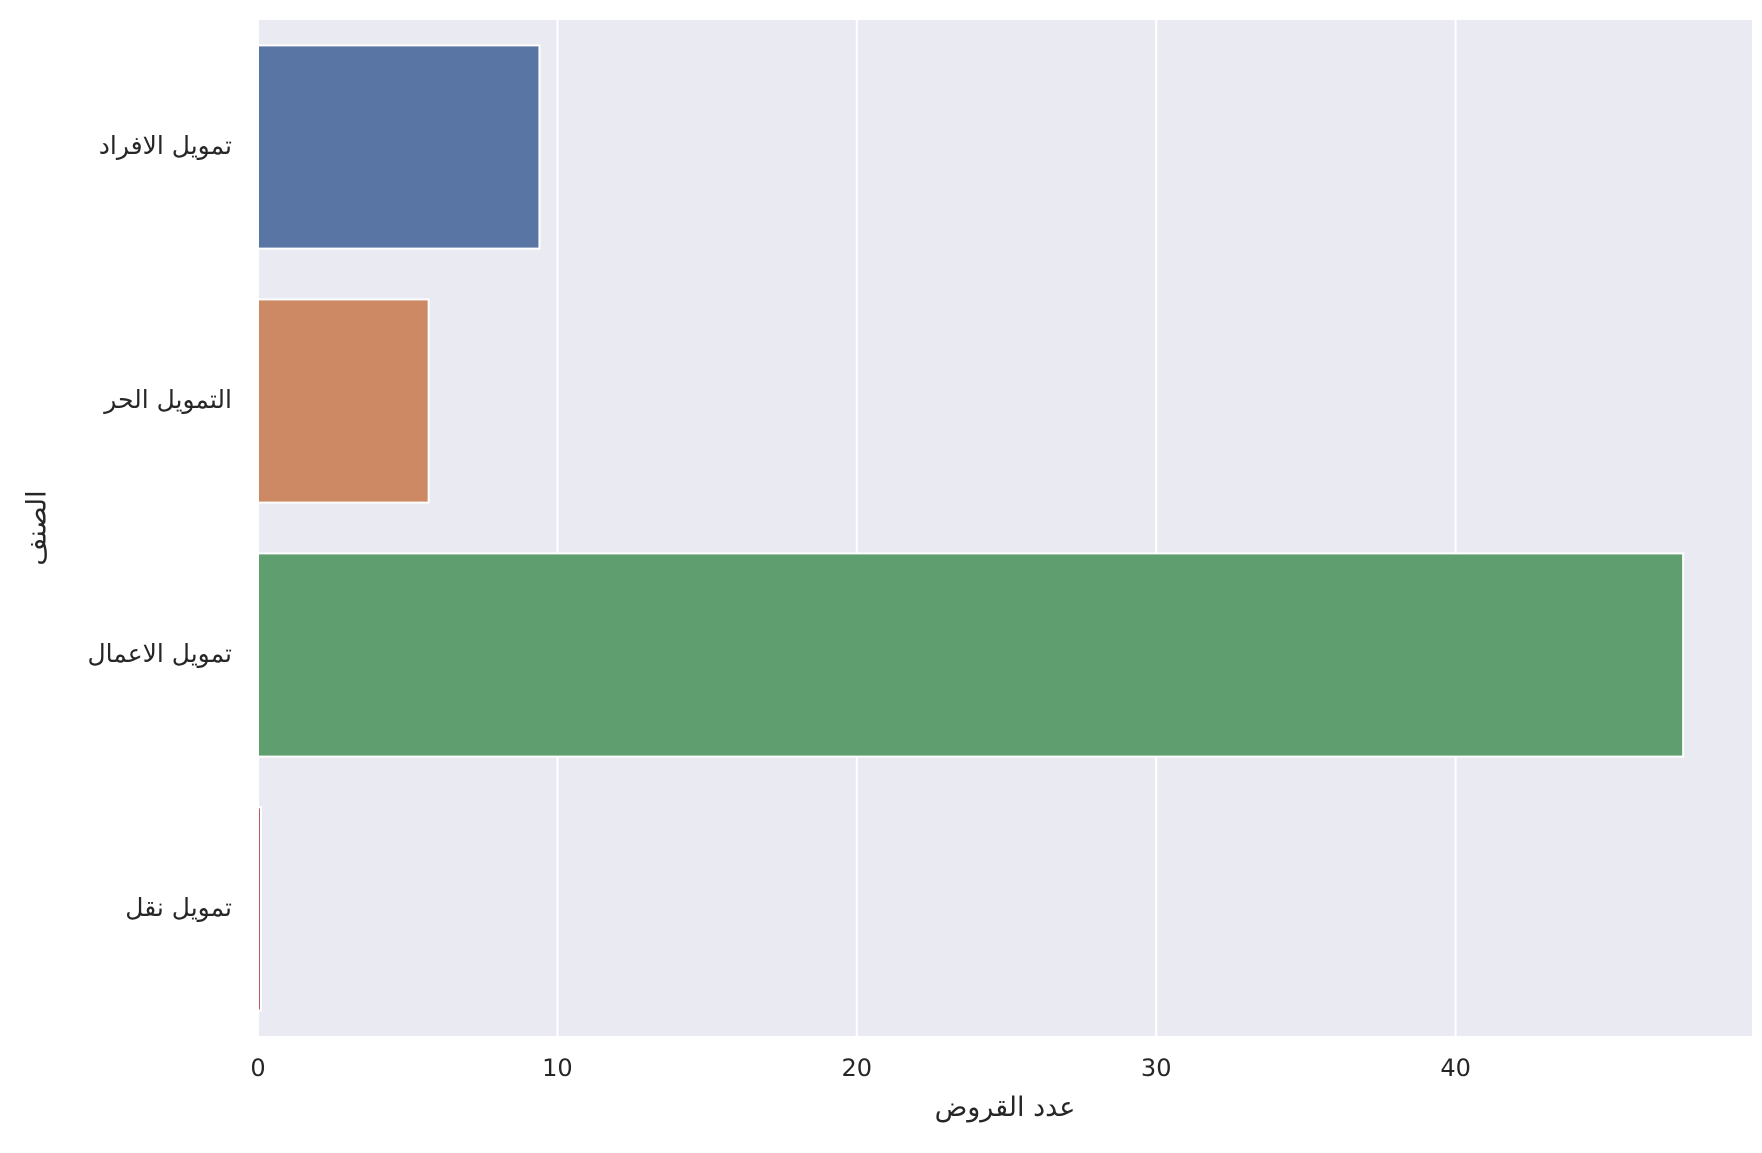 This screenshot has width=1762, height=1153. What do you see at coordinates (165, 145) in the screenshot?
I see `y-category-label-0: تمويل الافراد` at bounding box center [165, 145].